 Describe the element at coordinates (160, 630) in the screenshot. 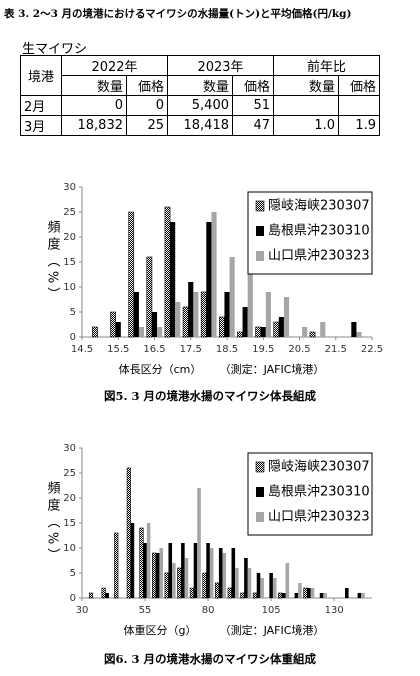

I see `x-axis-label: 体重区分（g）` at that location.